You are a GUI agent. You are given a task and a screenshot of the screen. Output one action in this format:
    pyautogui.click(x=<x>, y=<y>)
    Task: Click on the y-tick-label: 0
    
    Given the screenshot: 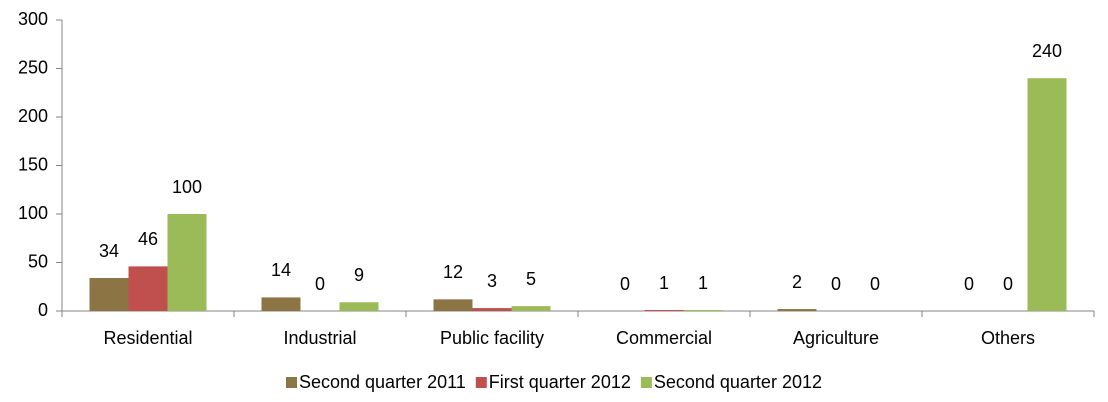 What is the action you would take?
    pyautogui.click(x=43, y=310)
    